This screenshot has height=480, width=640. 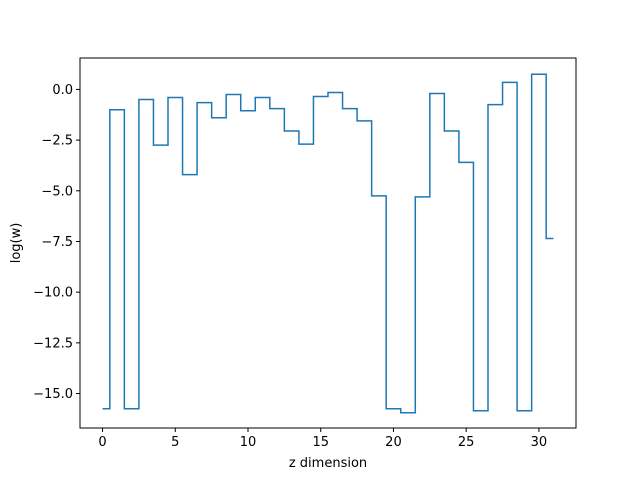 What do you see at coordinates (102, 442) in the screenshot?
I see `x-tick-label: 0` at bounding box center [102, 442].